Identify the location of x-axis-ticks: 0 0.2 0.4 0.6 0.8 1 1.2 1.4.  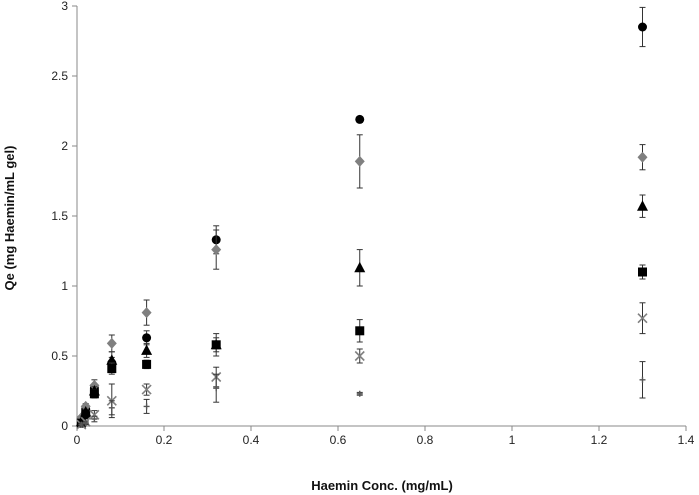
(384, 436).